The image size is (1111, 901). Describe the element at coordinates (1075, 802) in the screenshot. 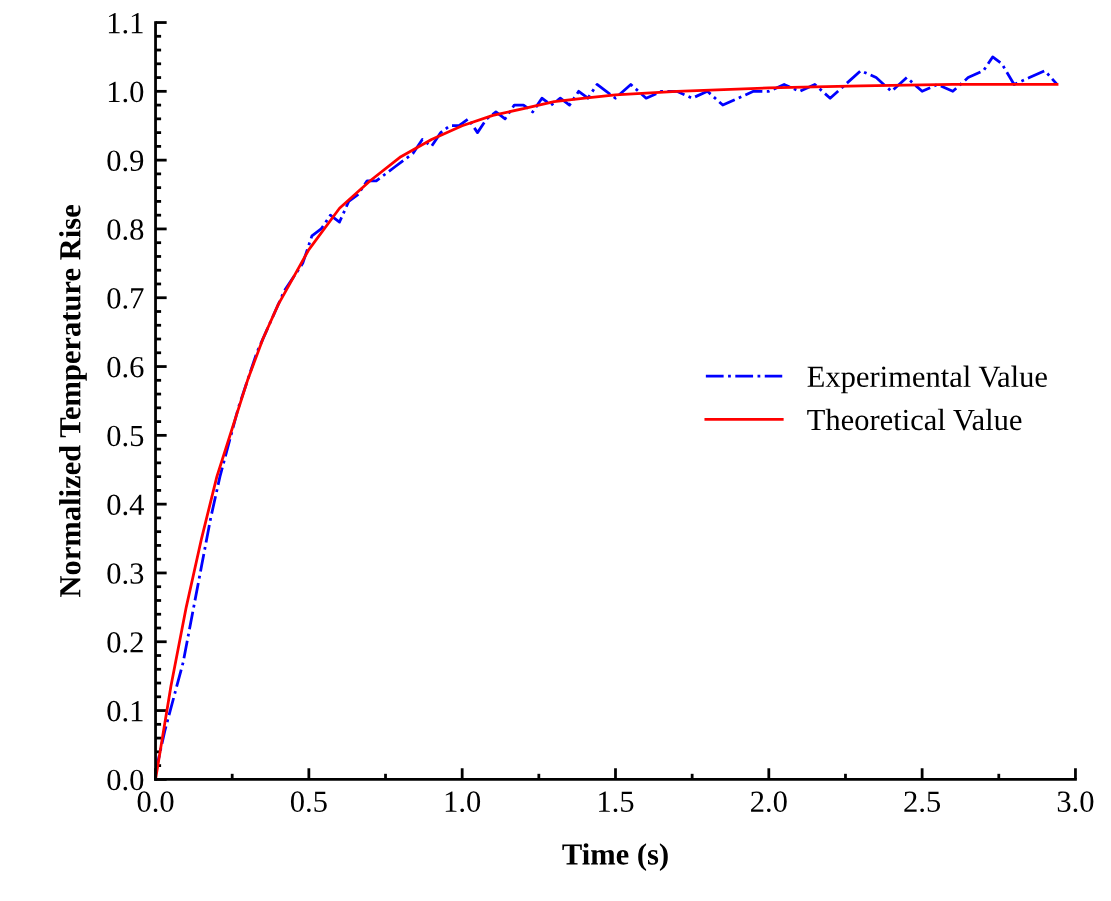

I see `x-tick-label: 3.0` at that location.